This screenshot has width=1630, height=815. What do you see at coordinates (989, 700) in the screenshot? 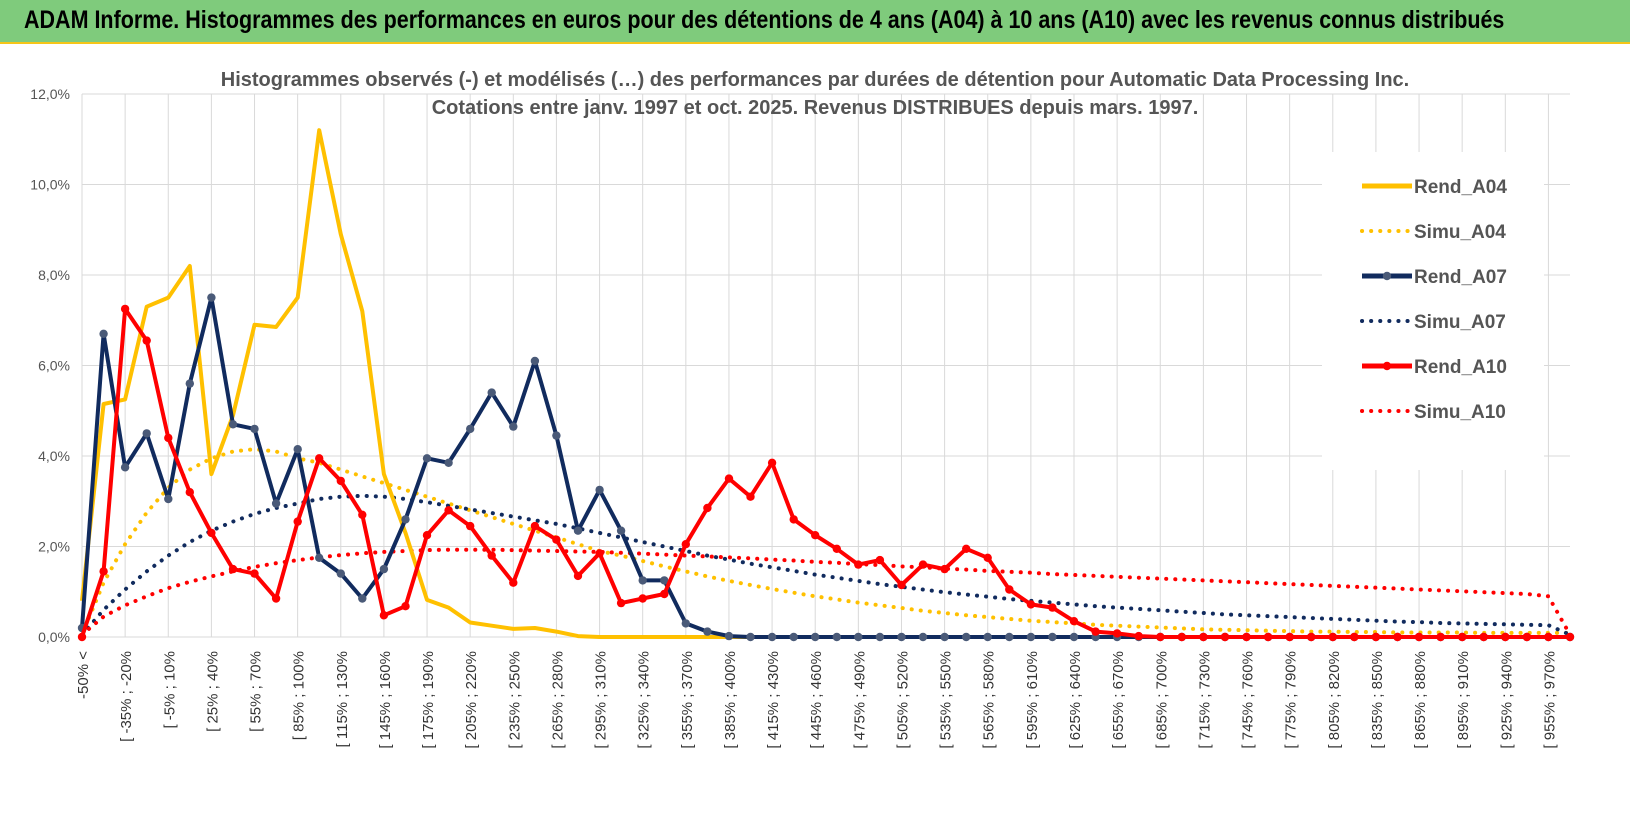
I see `x-tick-label: [ 565% ; 580%` at bounding box center [989, 700].